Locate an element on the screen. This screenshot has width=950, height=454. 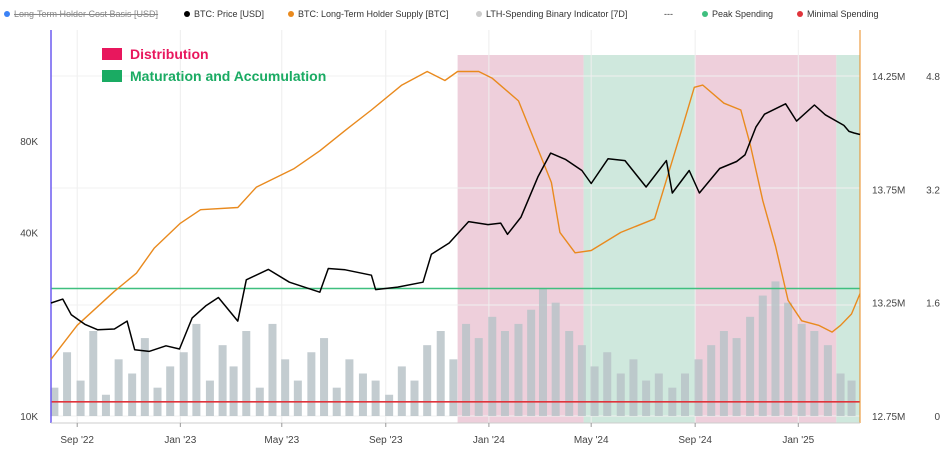
left-tick-label: 10K is located at coordinates (29, 417).